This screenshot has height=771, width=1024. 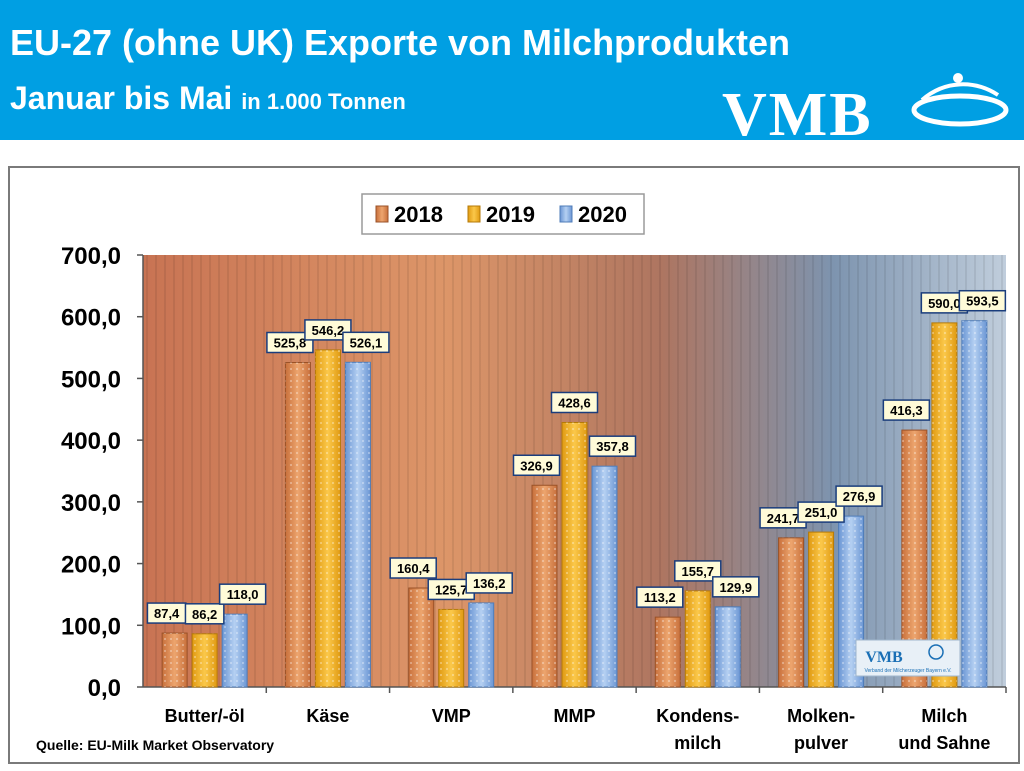 What do you see at coordinates (121, 98) in the screenshot?
I see `period-label: Januar bis Mai` at bounding box center [121, 98].